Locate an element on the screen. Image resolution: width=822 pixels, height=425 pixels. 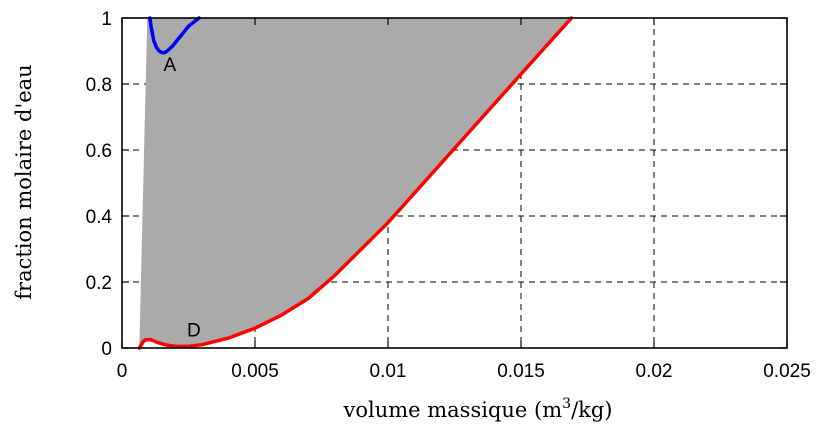
x-tick-label: 0 is located at coordinates (122, 371).